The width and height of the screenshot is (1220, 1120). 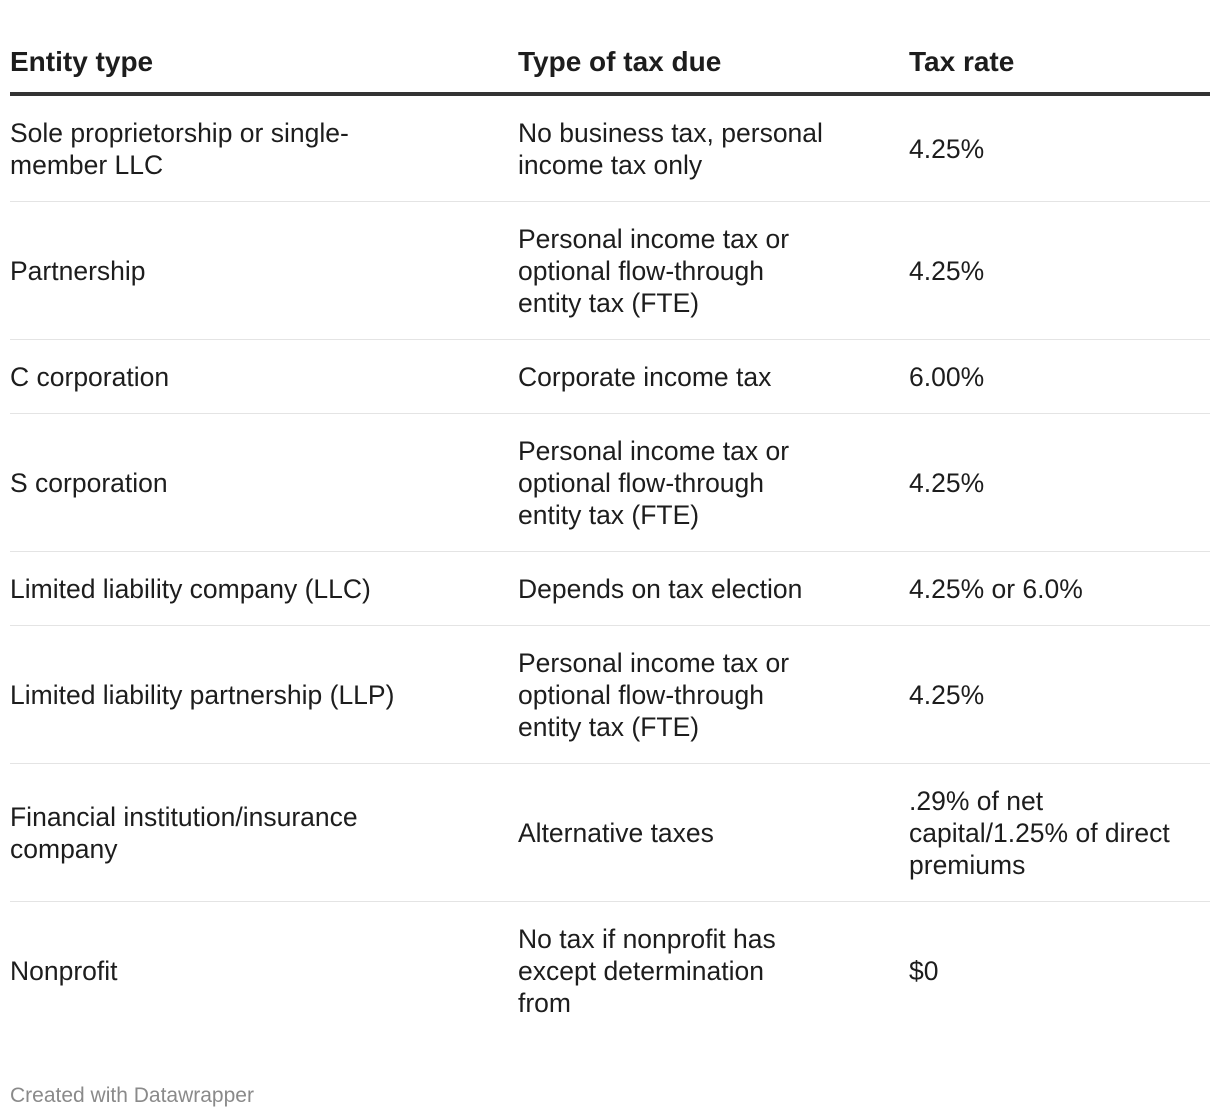 I want to click on tax-rate-cell: 6.00%, so click(x=1059, y=376).